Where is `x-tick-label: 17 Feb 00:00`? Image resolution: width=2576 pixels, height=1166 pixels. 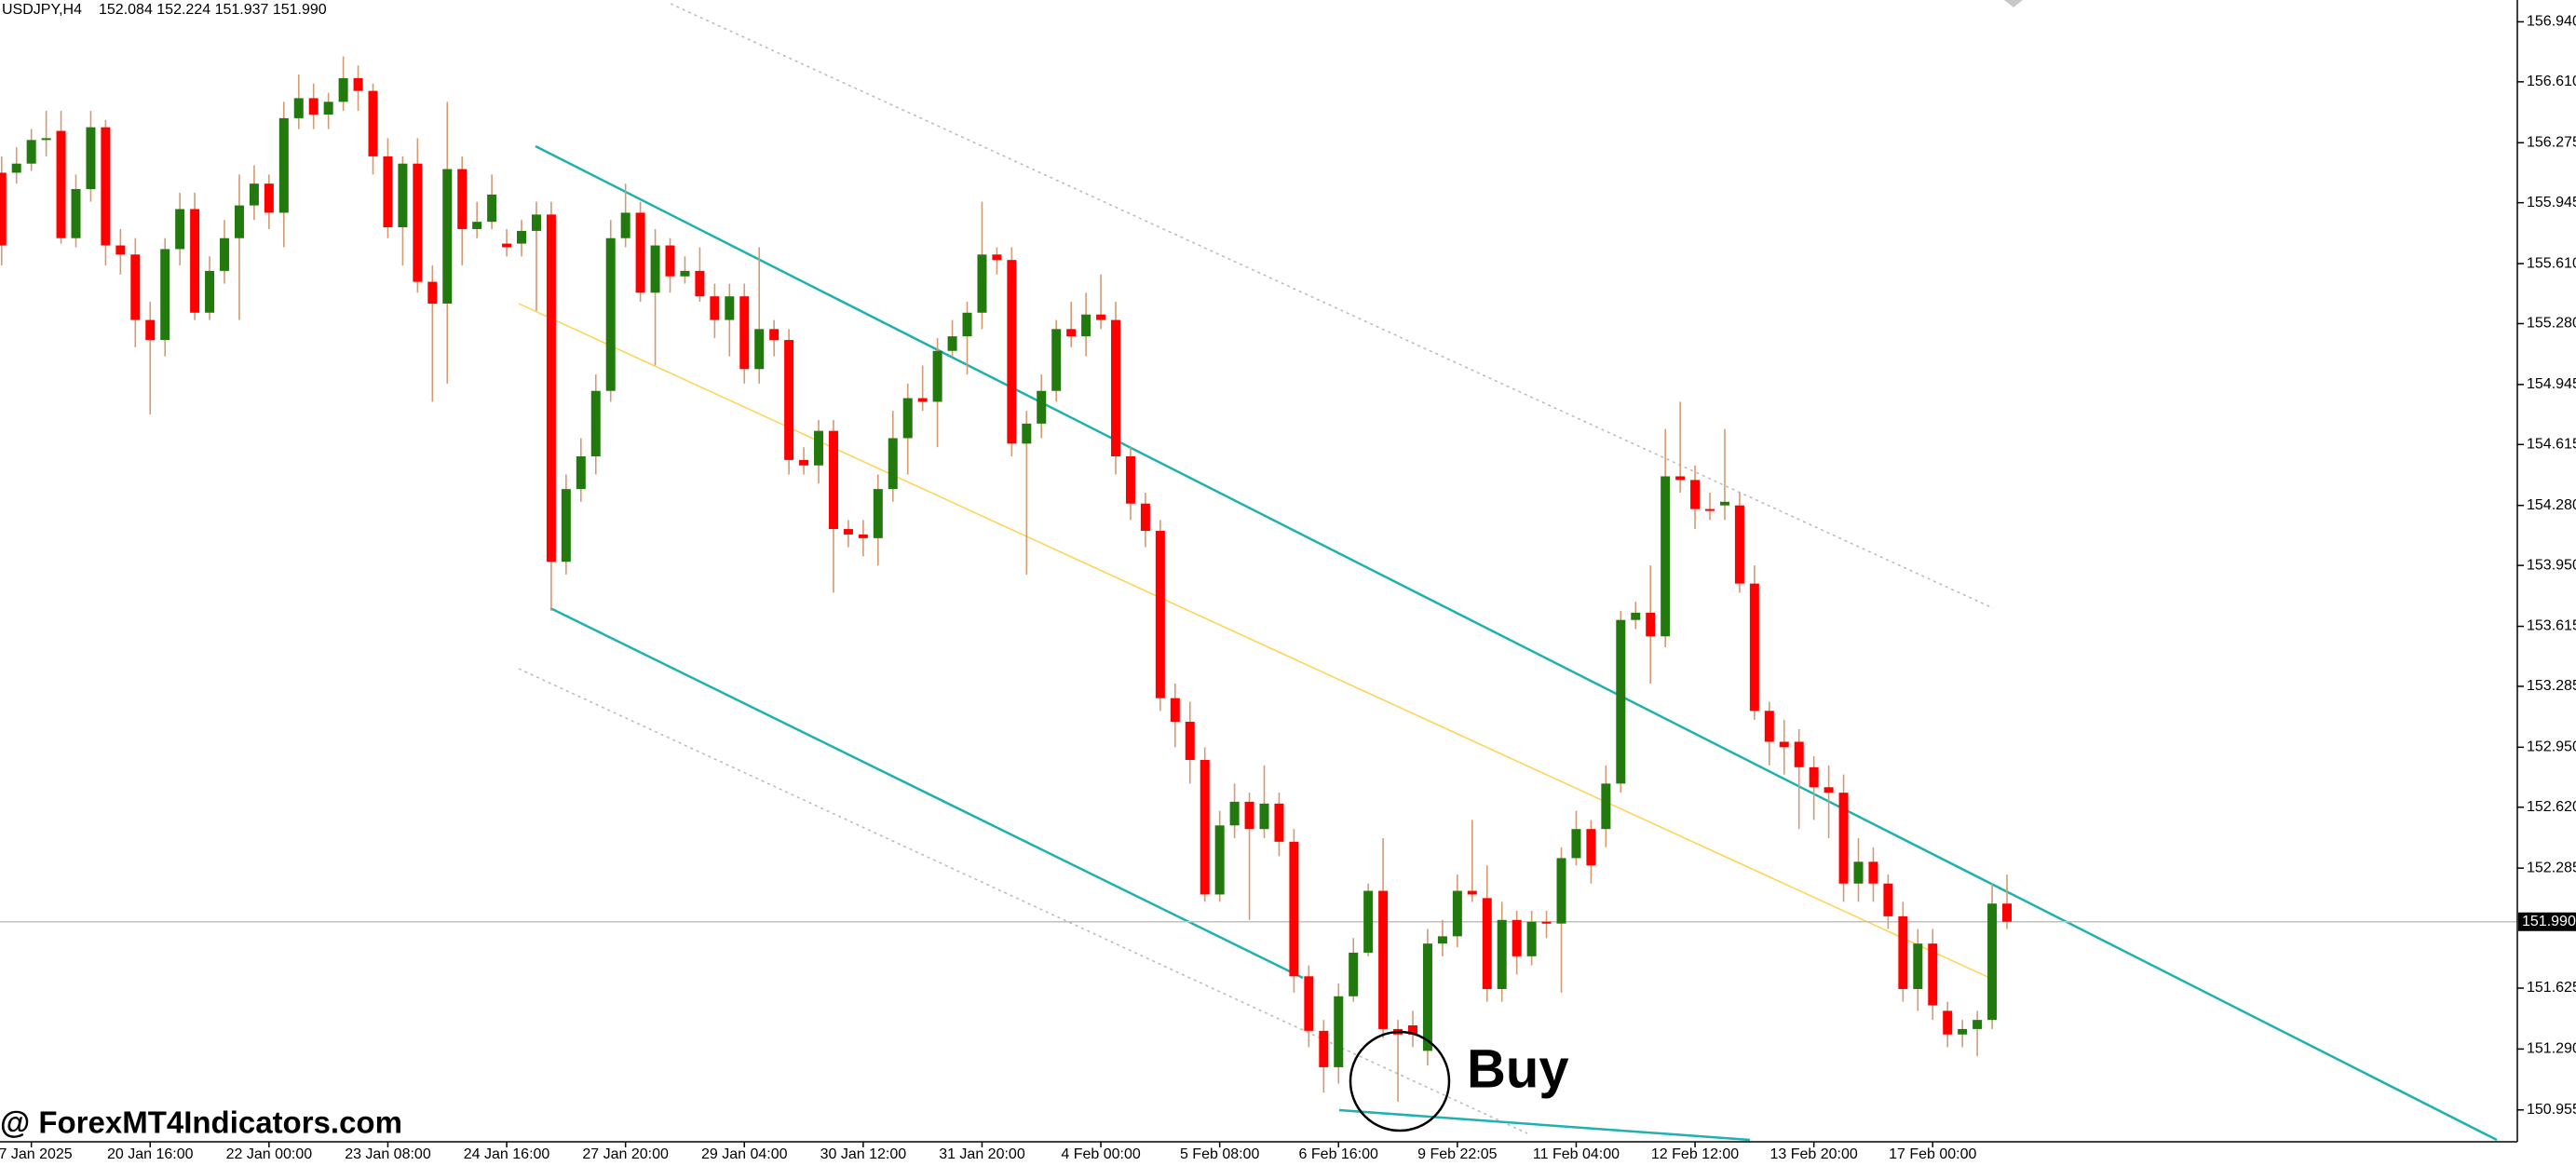
x-tick-label: 17 Feb 00:00 is located at coordinates (1932, 1154).